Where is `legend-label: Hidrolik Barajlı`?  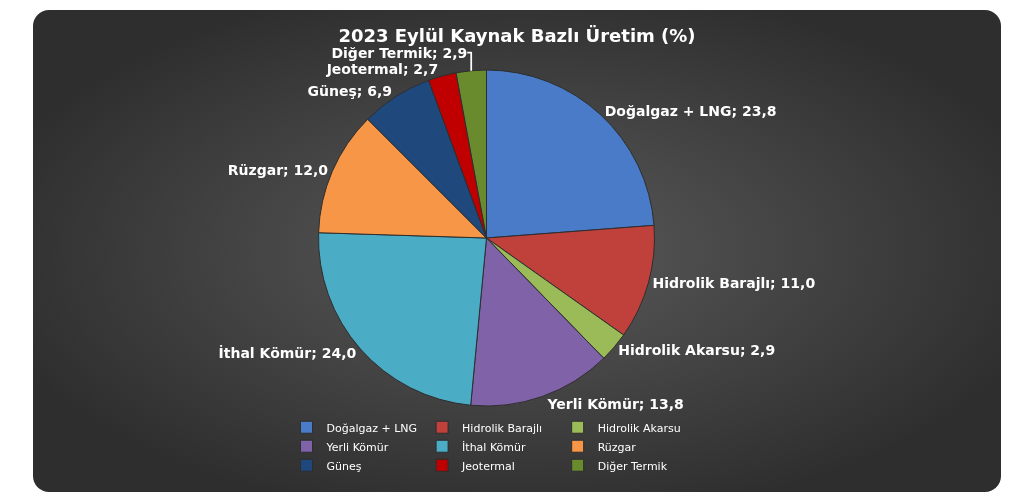
legend-label: Hidrolik Barajlı is located at coordinates (502, 428).